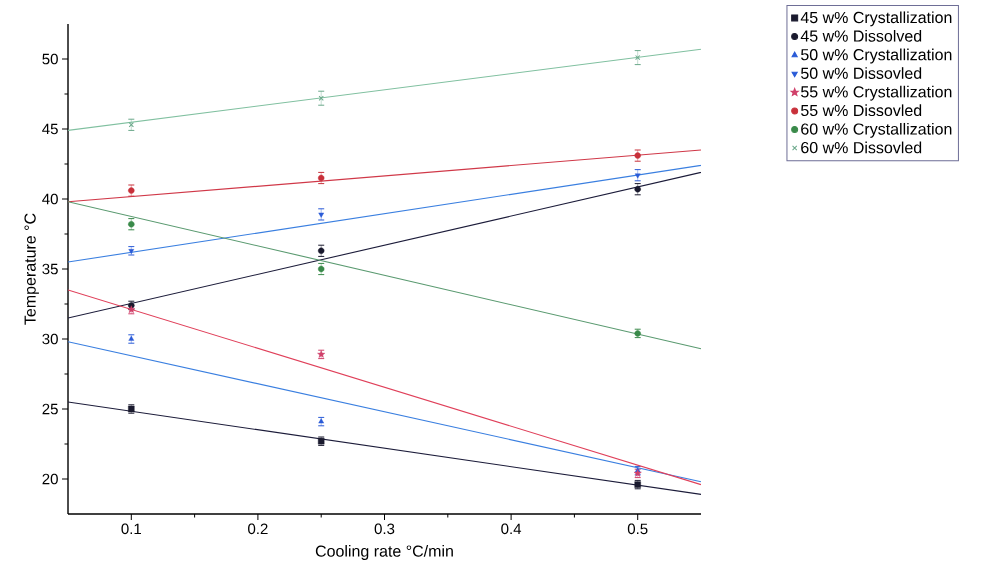 The width and height of the screenshot is (1006, 582). I want to click on legend-label: 50 w% Crystallization, so click(876, 56).